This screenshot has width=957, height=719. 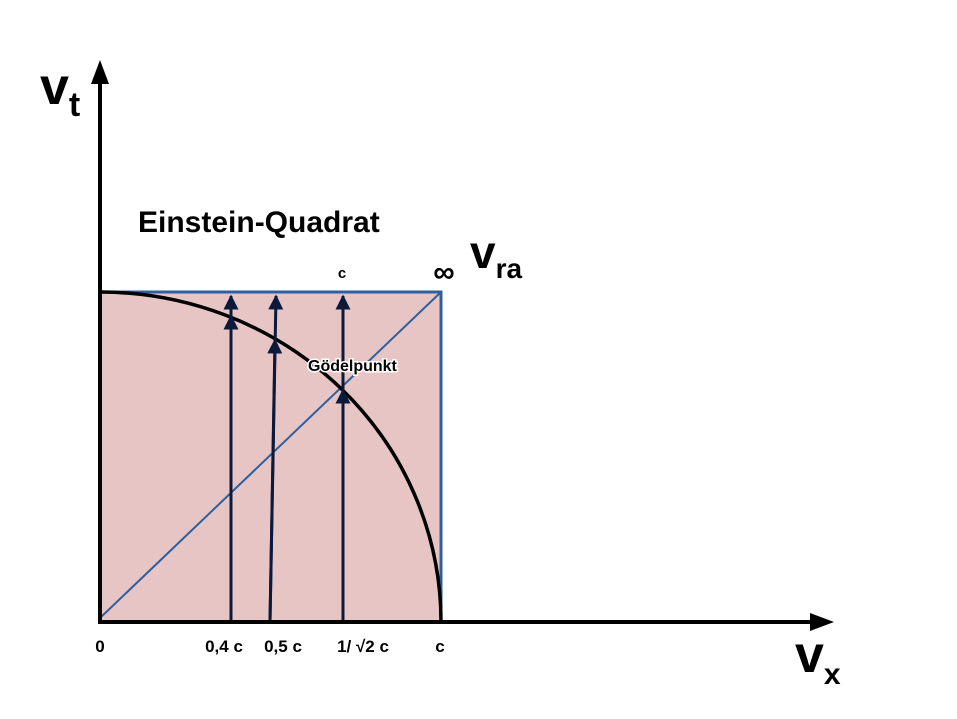 I want to click on x-label: 0,4 c, so click(x=224, y=646).